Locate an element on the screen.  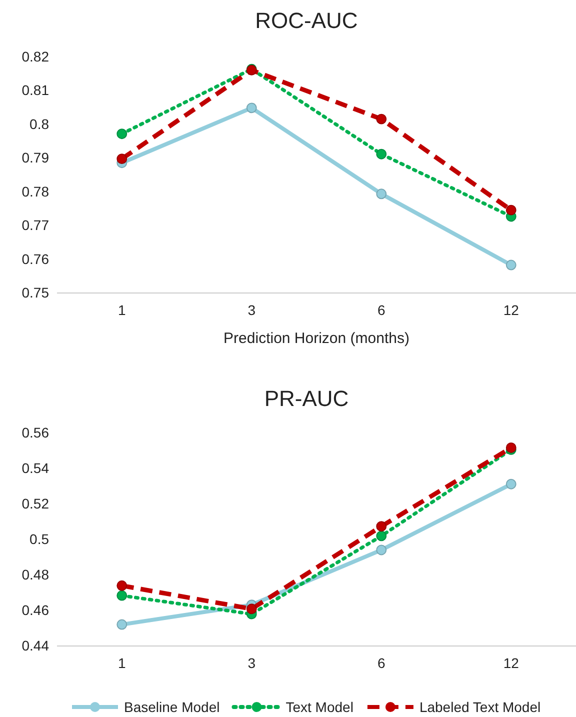
y-tick-label: 0.46 is located at coordinates (36, 610).